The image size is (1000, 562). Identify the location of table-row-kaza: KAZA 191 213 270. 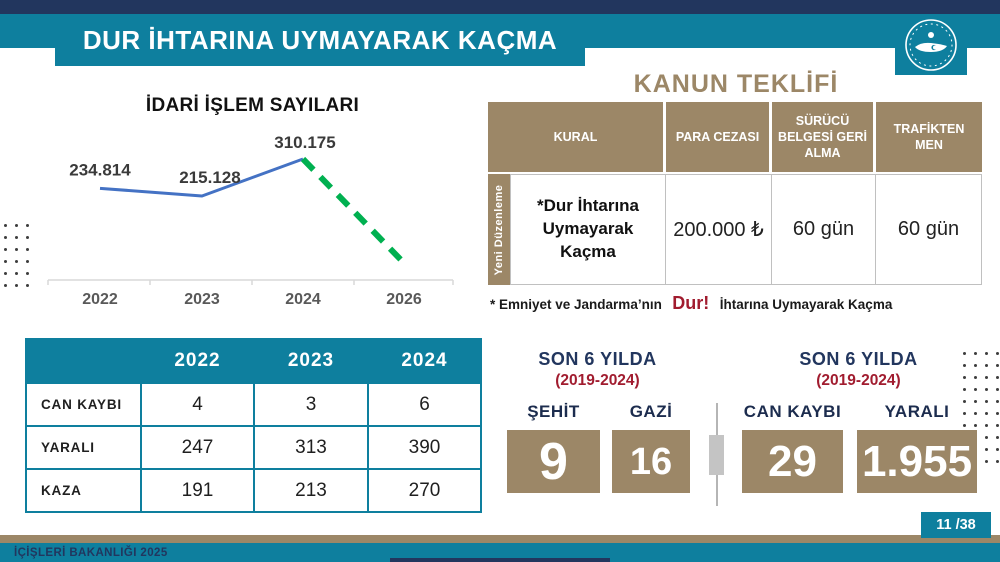
(253, 490).